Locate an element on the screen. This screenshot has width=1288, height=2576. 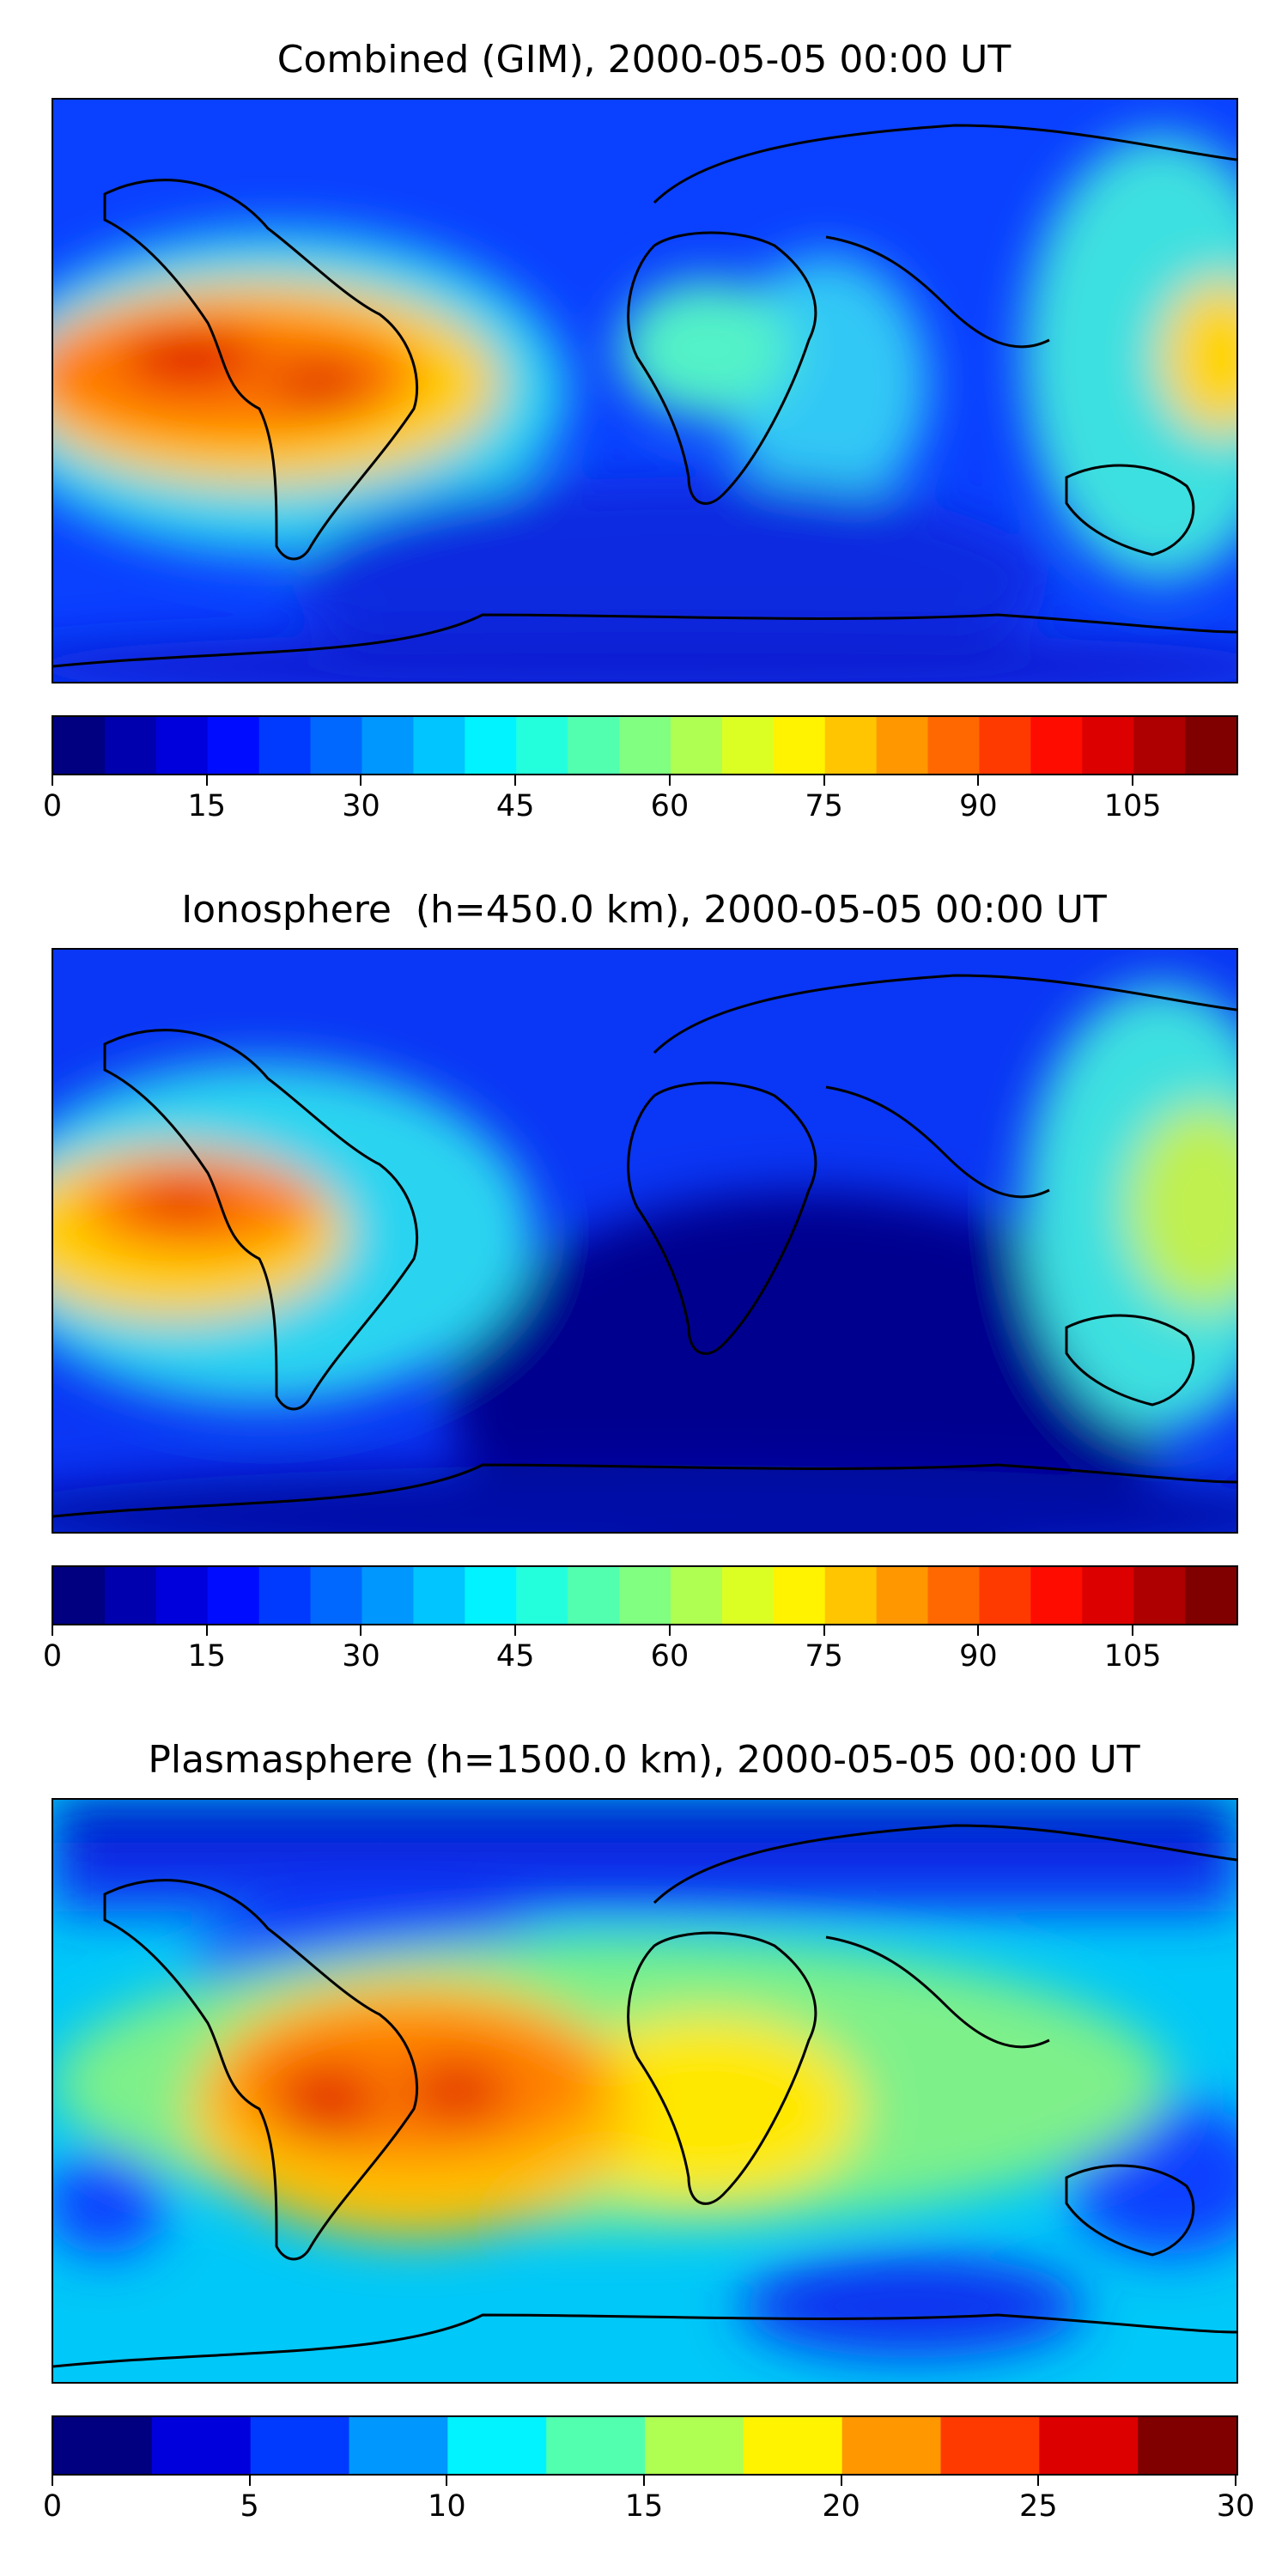
colorbar-tick-label: 75 is located at coordinates (824, 1656).